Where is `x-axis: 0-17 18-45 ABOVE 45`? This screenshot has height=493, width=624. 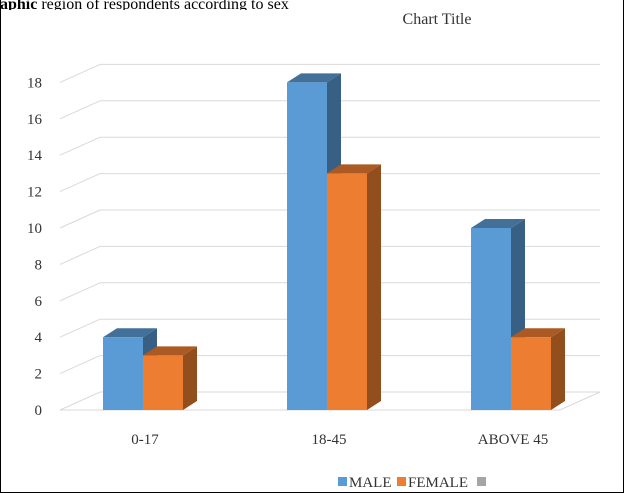
x-axis: 0-17 18-45 ABOVE 45 is located at coordinates (339, 440).